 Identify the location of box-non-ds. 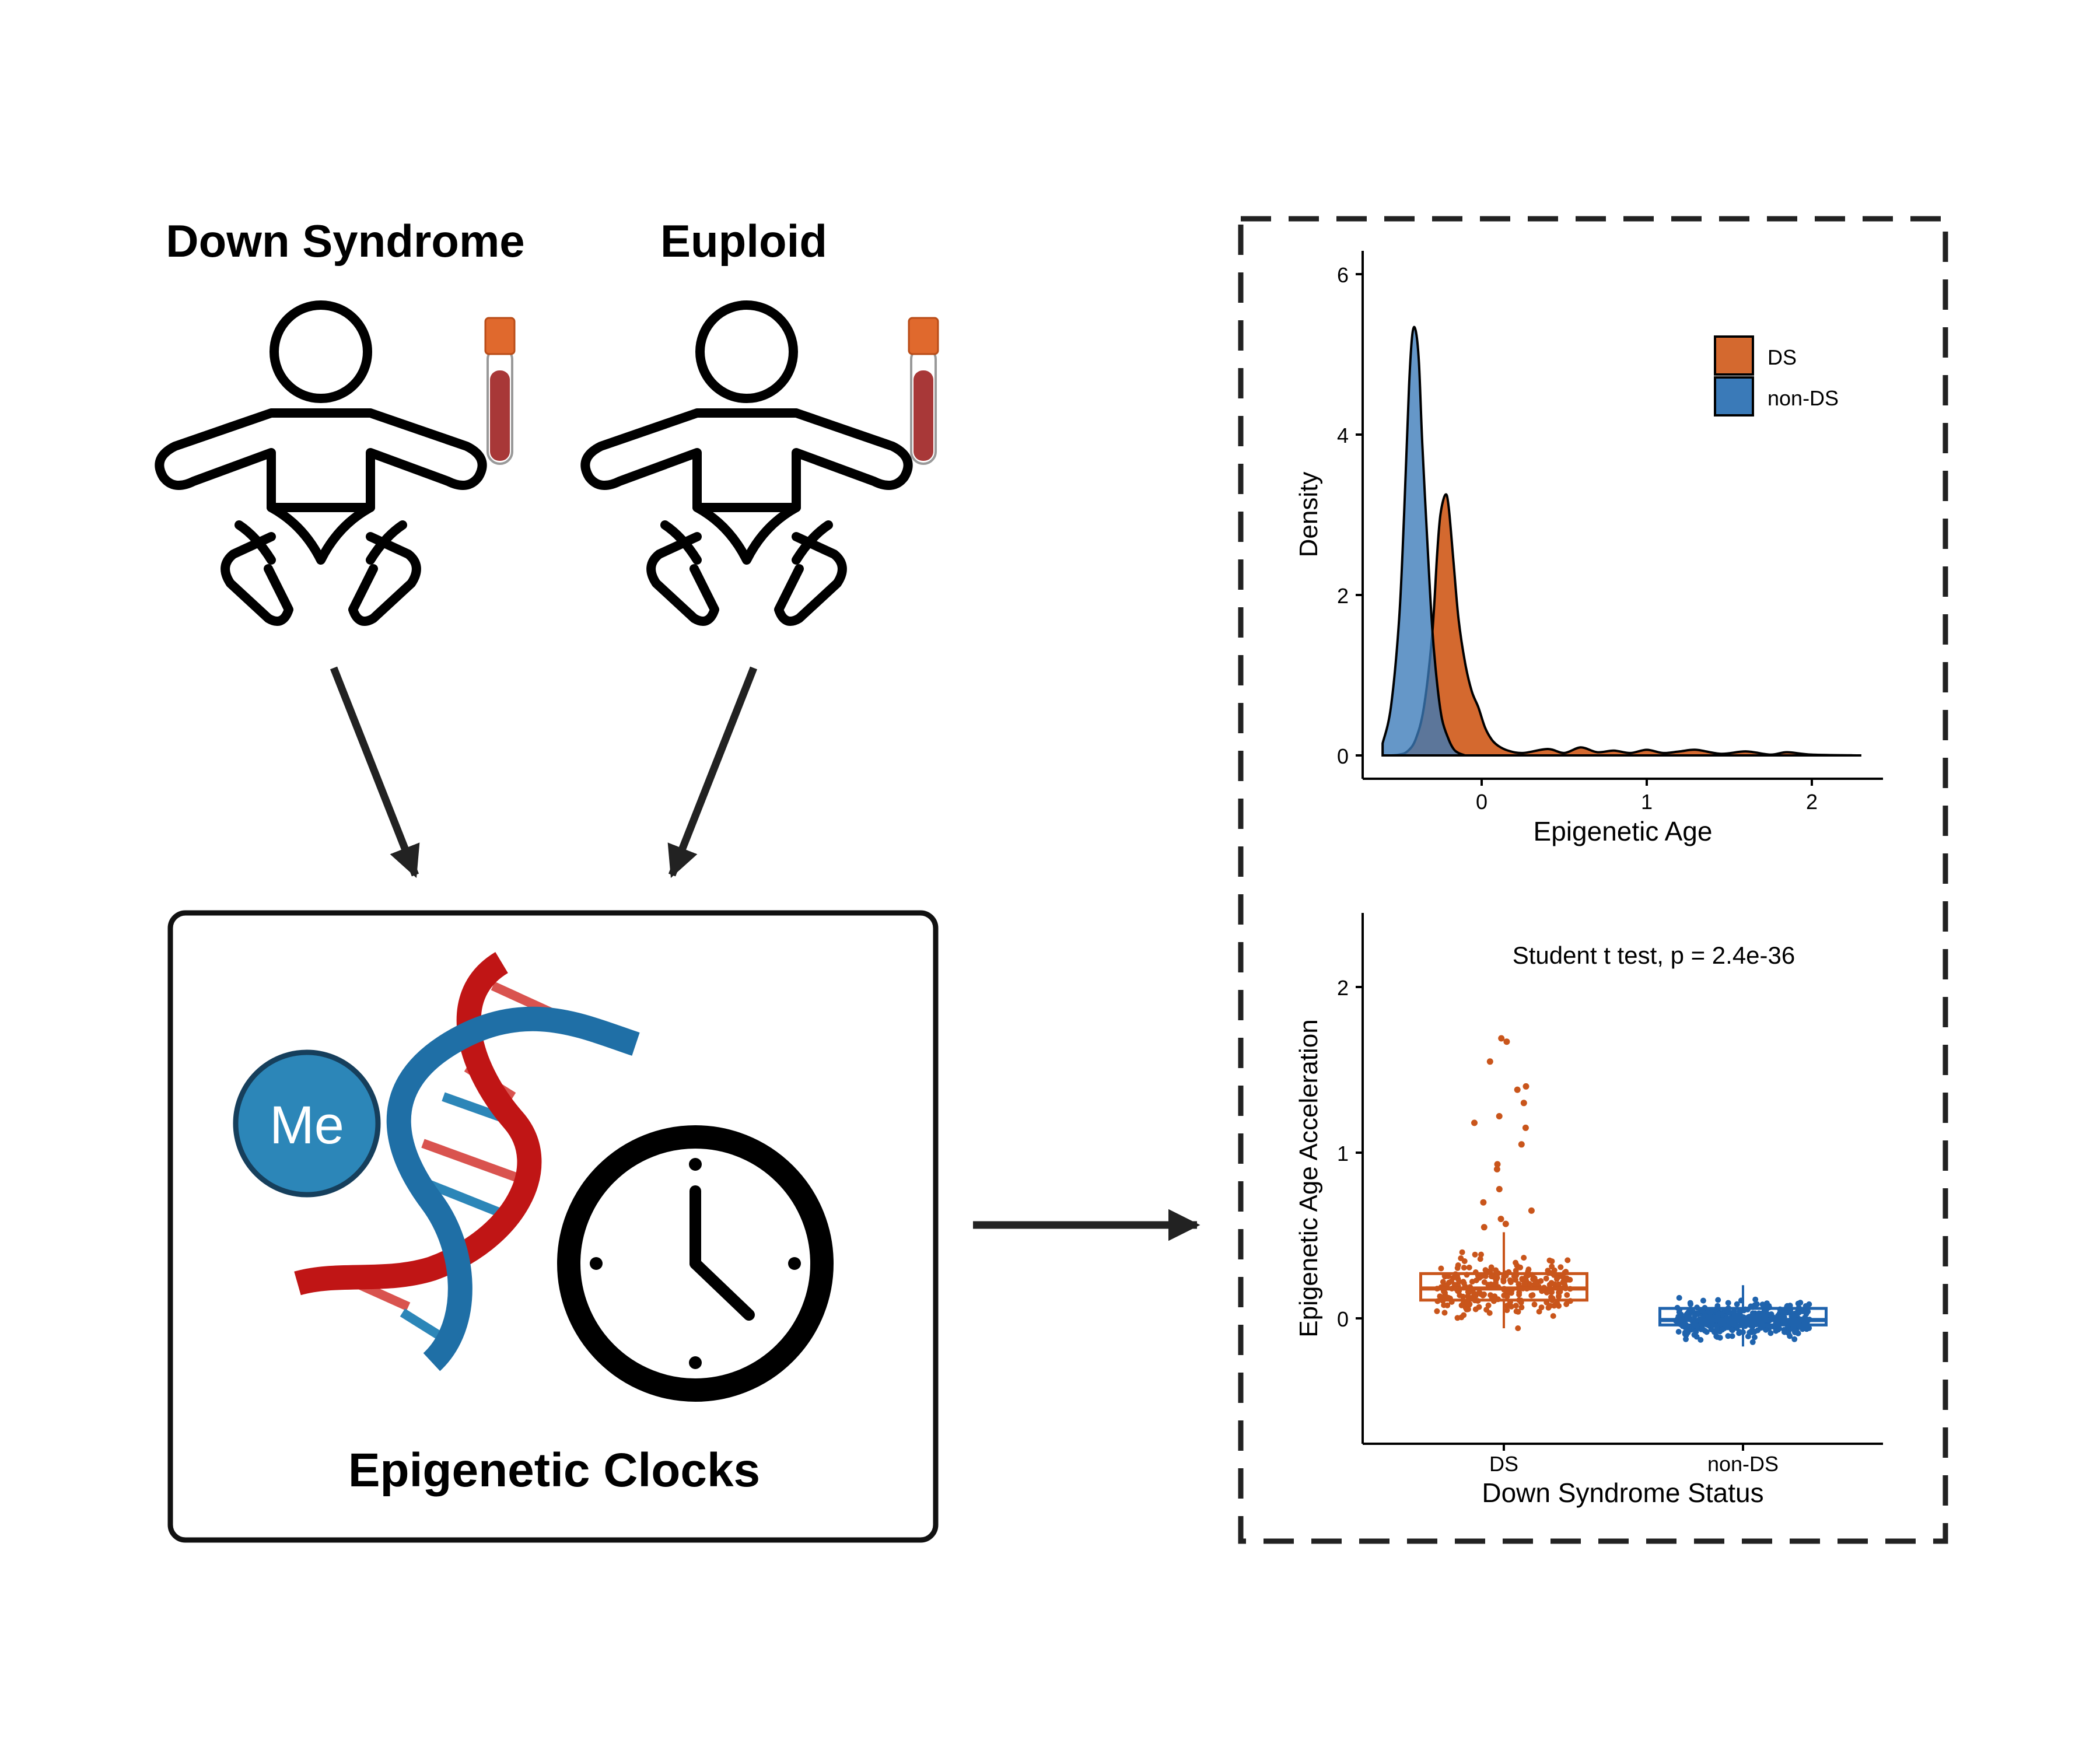
(1743, 1316).